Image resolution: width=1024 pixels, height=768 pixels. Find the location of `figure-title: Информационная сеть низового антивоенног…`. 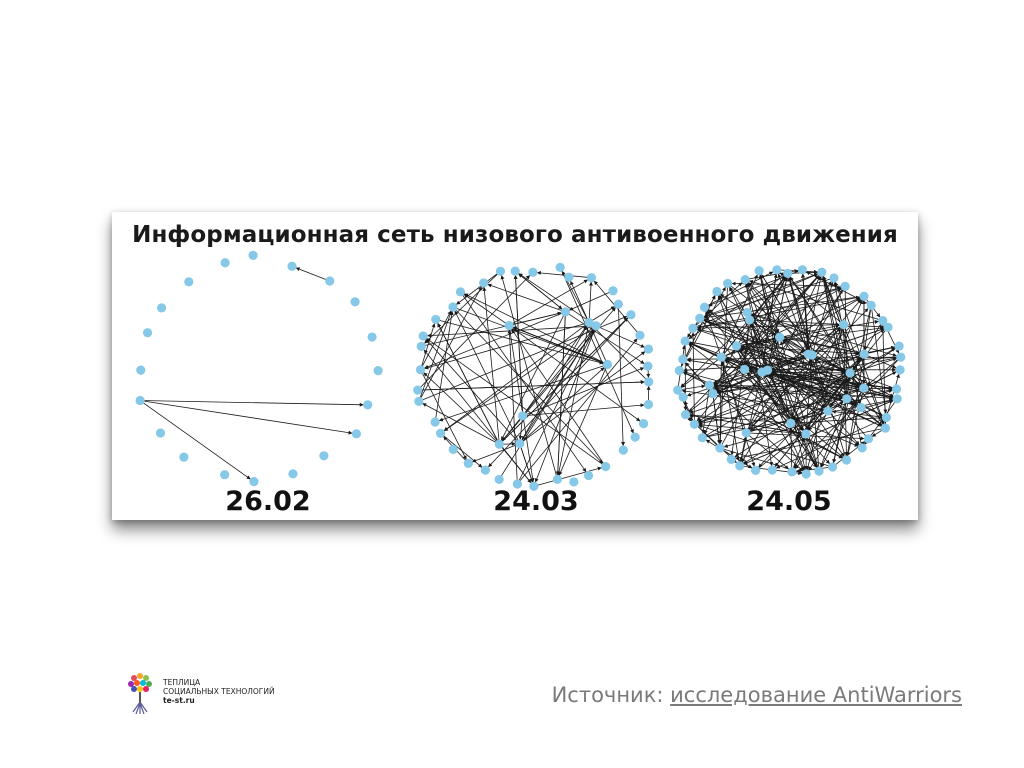

figure-title: Информационная сеть низового антивоенног… is located at coordinates (515, 235).